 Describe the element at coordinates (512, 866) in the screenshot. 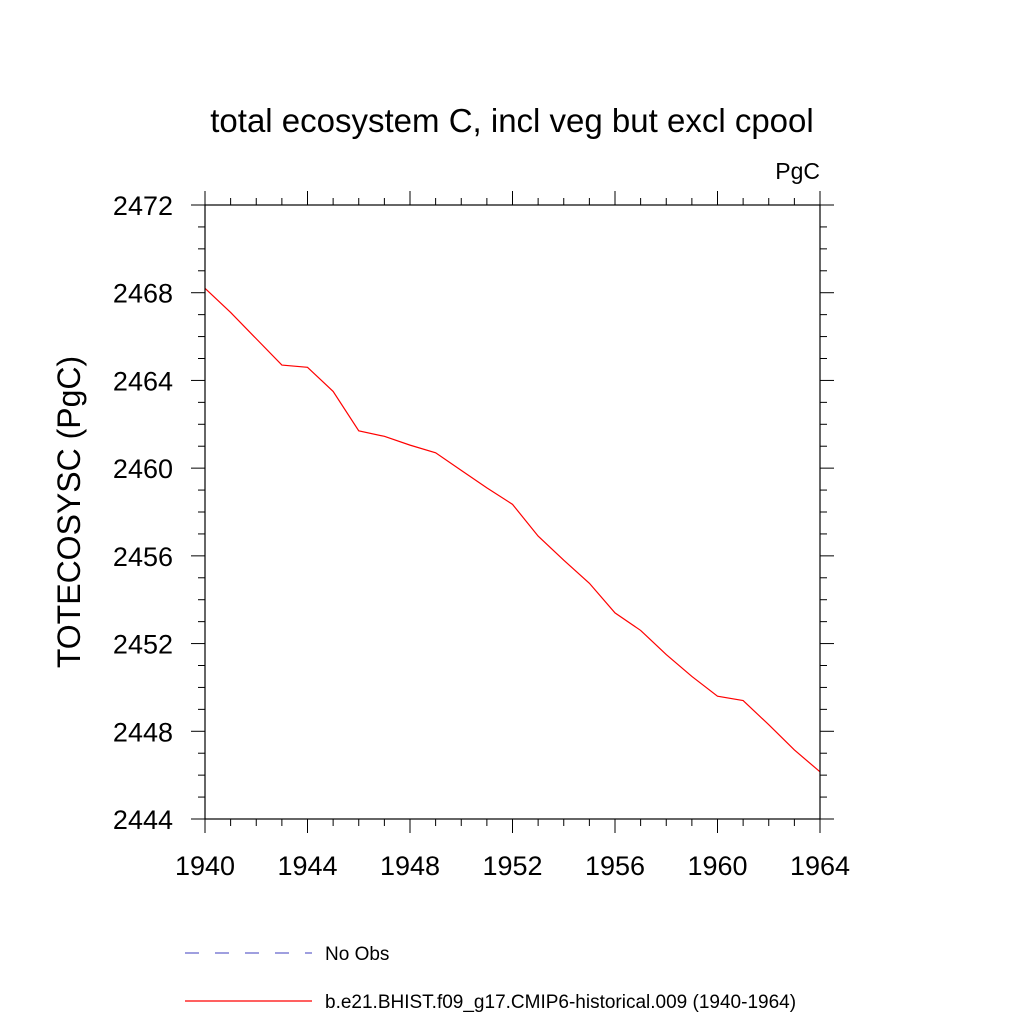

I see `x-tick-label: 1952` at that location.